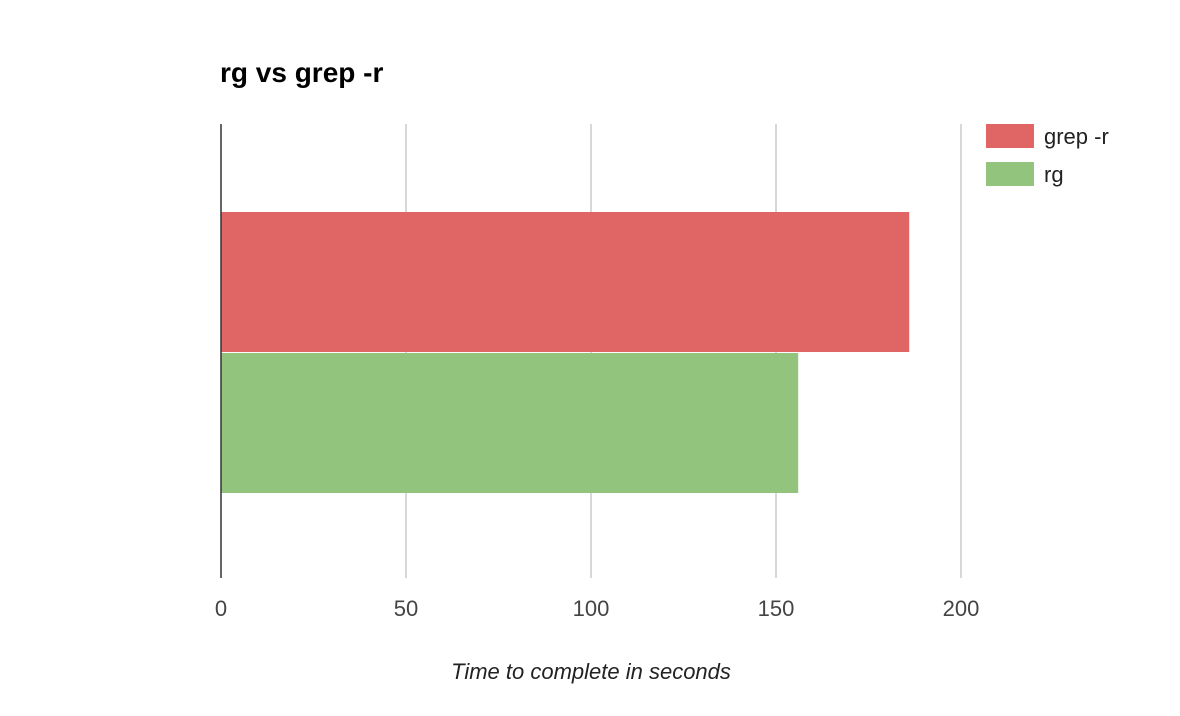  I want to click on chart-title: rg vs grep -r, so click(301, 72).